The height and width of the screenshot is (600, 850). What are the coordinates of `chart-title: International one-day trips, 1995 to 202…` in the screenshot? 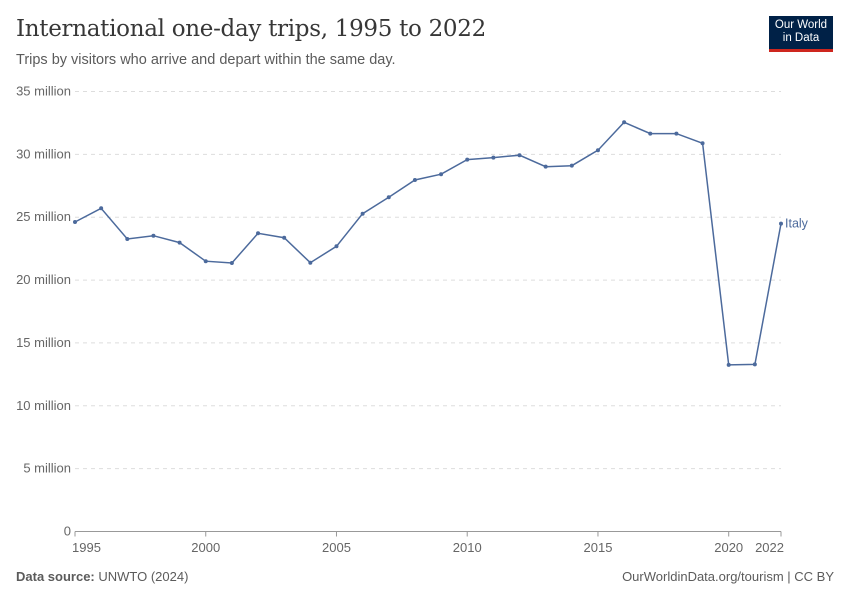 It's located at (251, 29).